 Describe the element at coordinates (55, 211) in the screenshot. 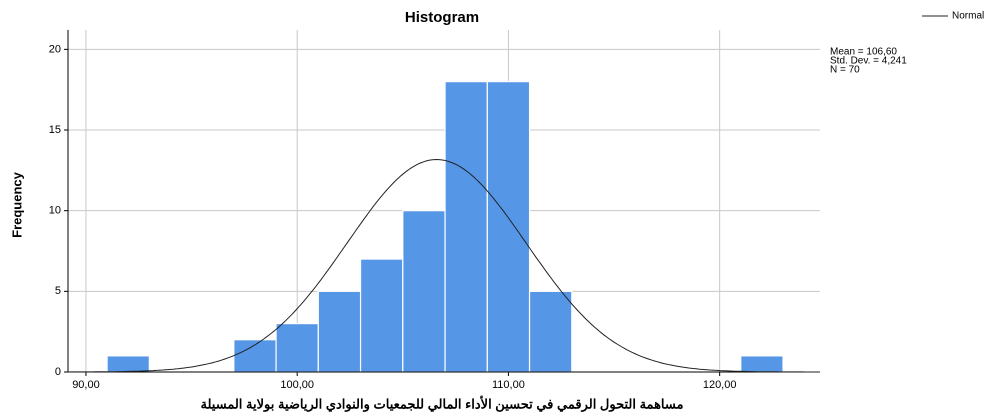

I see `y-tick-label: 10` at that location.